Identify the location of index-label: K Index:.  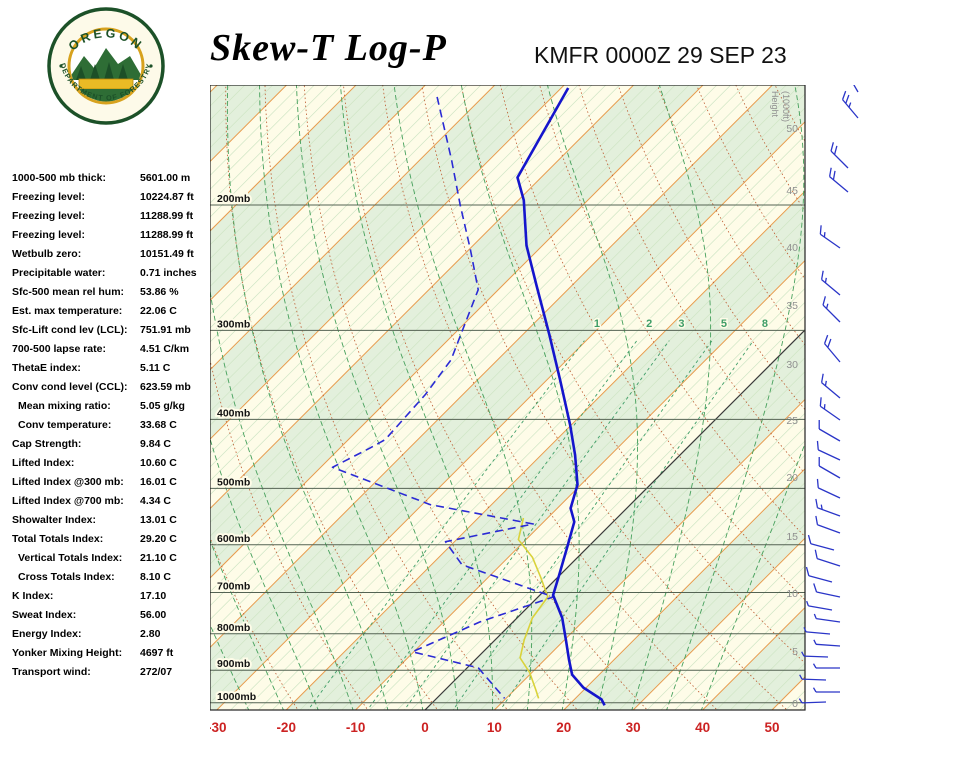
(33, 595).